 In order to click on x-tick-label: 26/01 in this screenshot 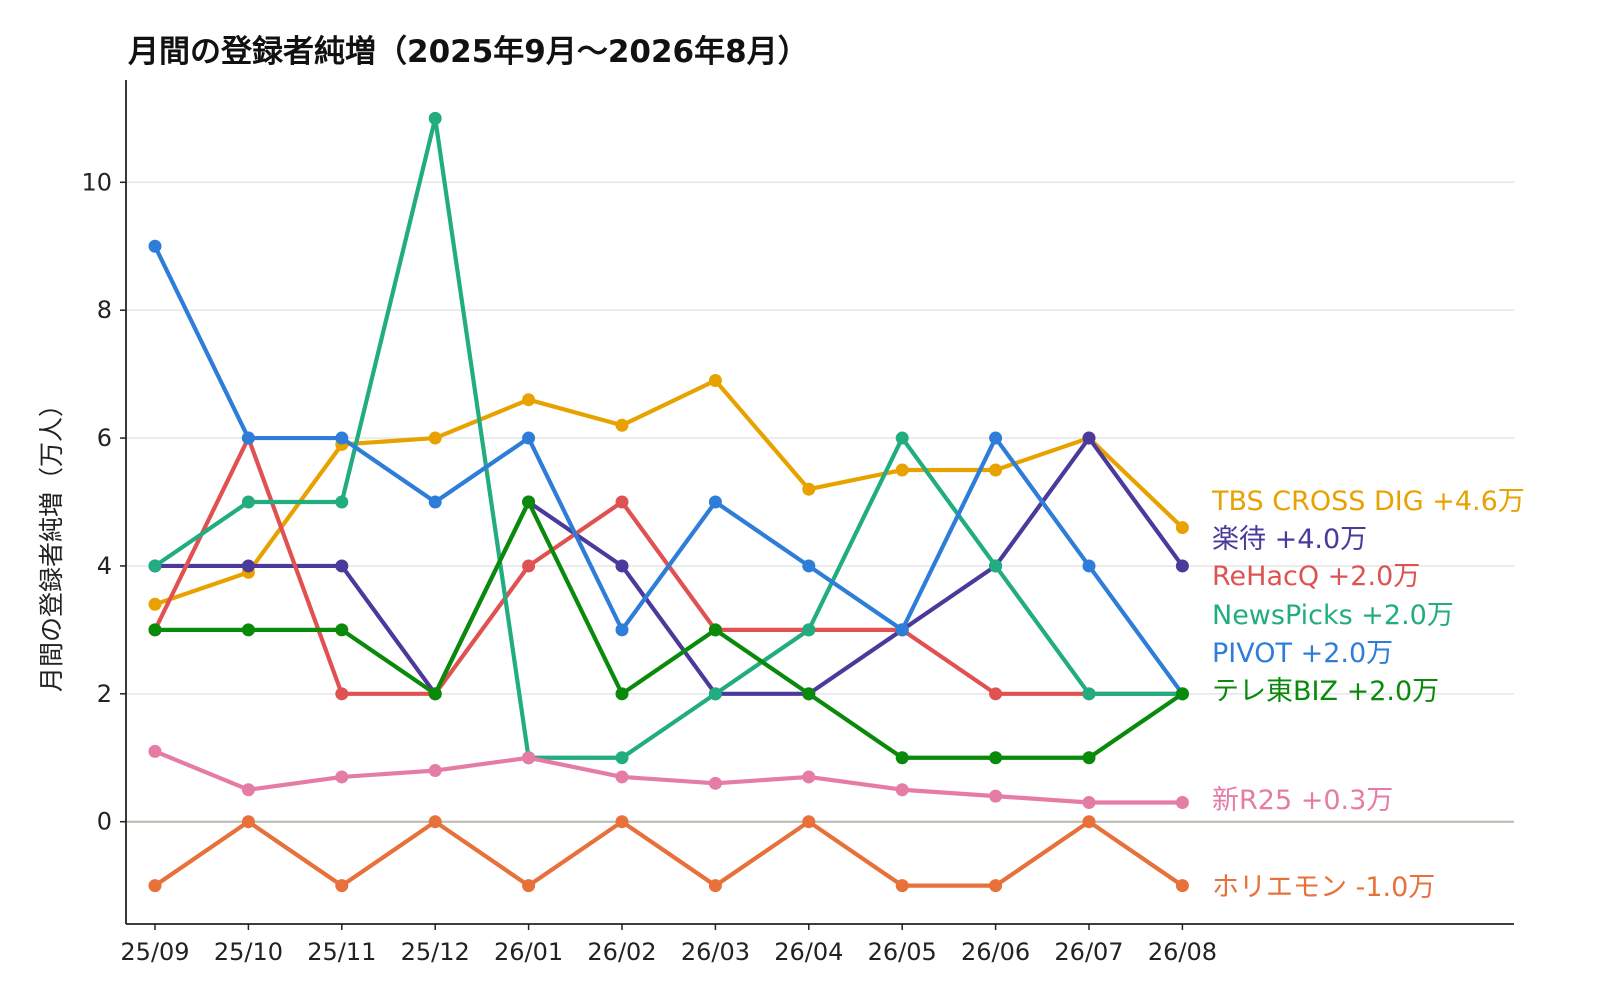, I will do `click(528, 952)`.